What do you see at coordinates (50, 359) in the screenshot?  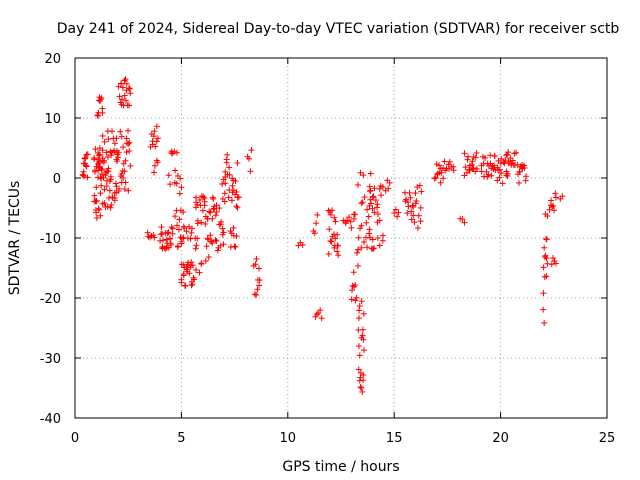 I see `y-tick-label: -30` at bounding box center [50, 359].